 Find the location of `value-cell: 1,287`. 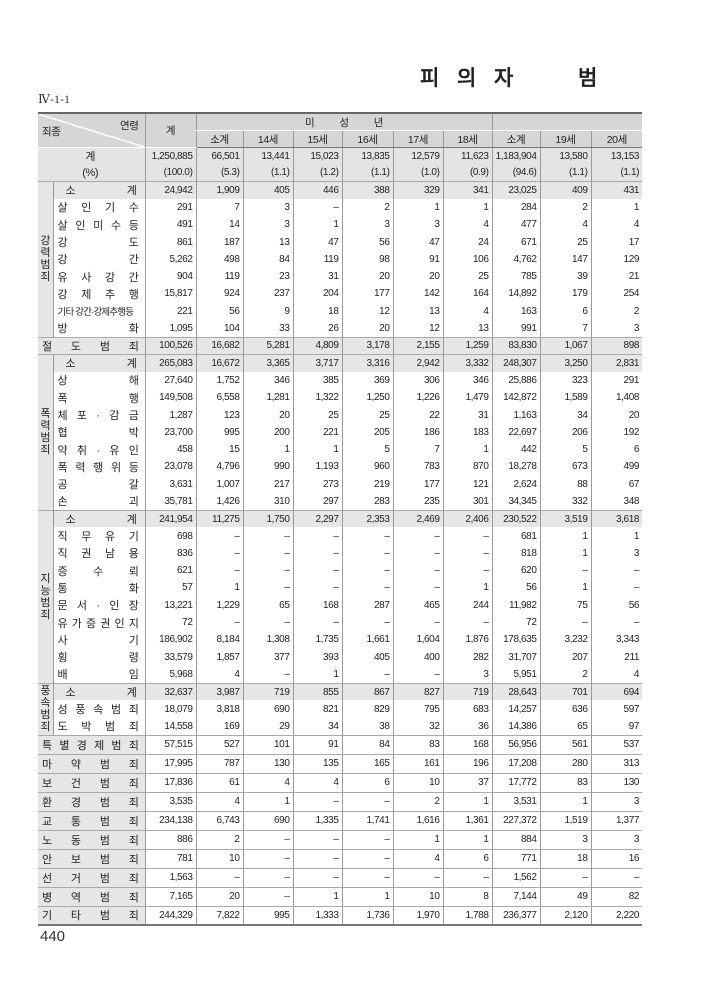

value-cell: 1,287 is located at coordinates (170, 415).